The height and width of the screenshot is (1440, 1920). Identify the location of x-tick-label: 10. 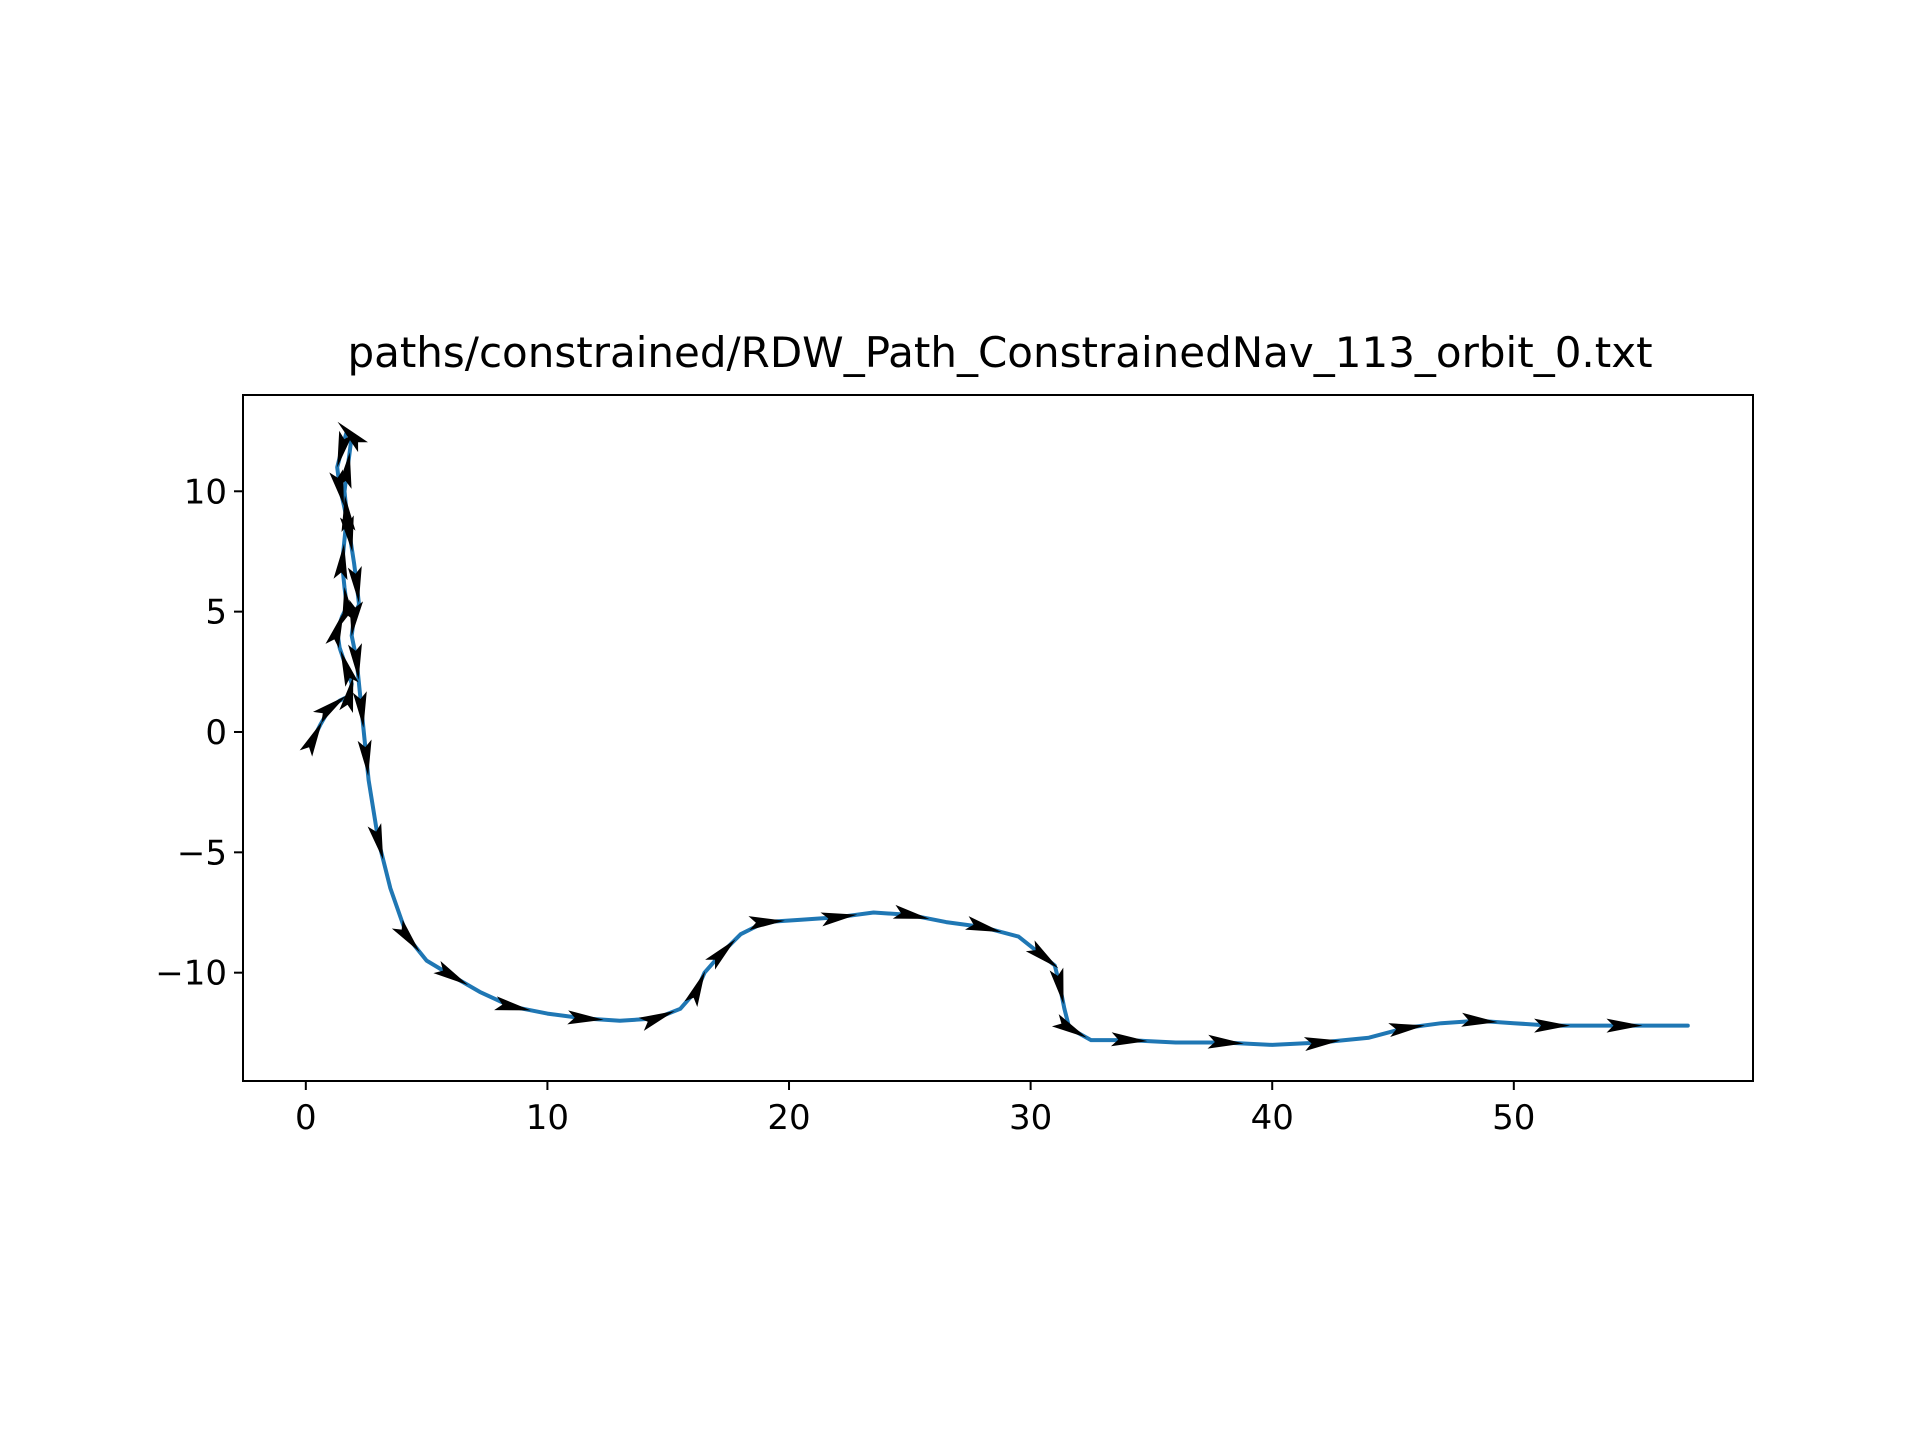
(547, 1118).